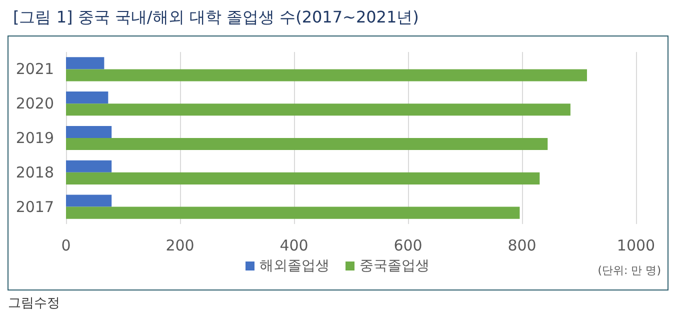 The height and width of the screenshot is (320, 675). Describe the element at coordinates (66, 245) in the screenshot. I see `x-tick-label: 0` at that location.